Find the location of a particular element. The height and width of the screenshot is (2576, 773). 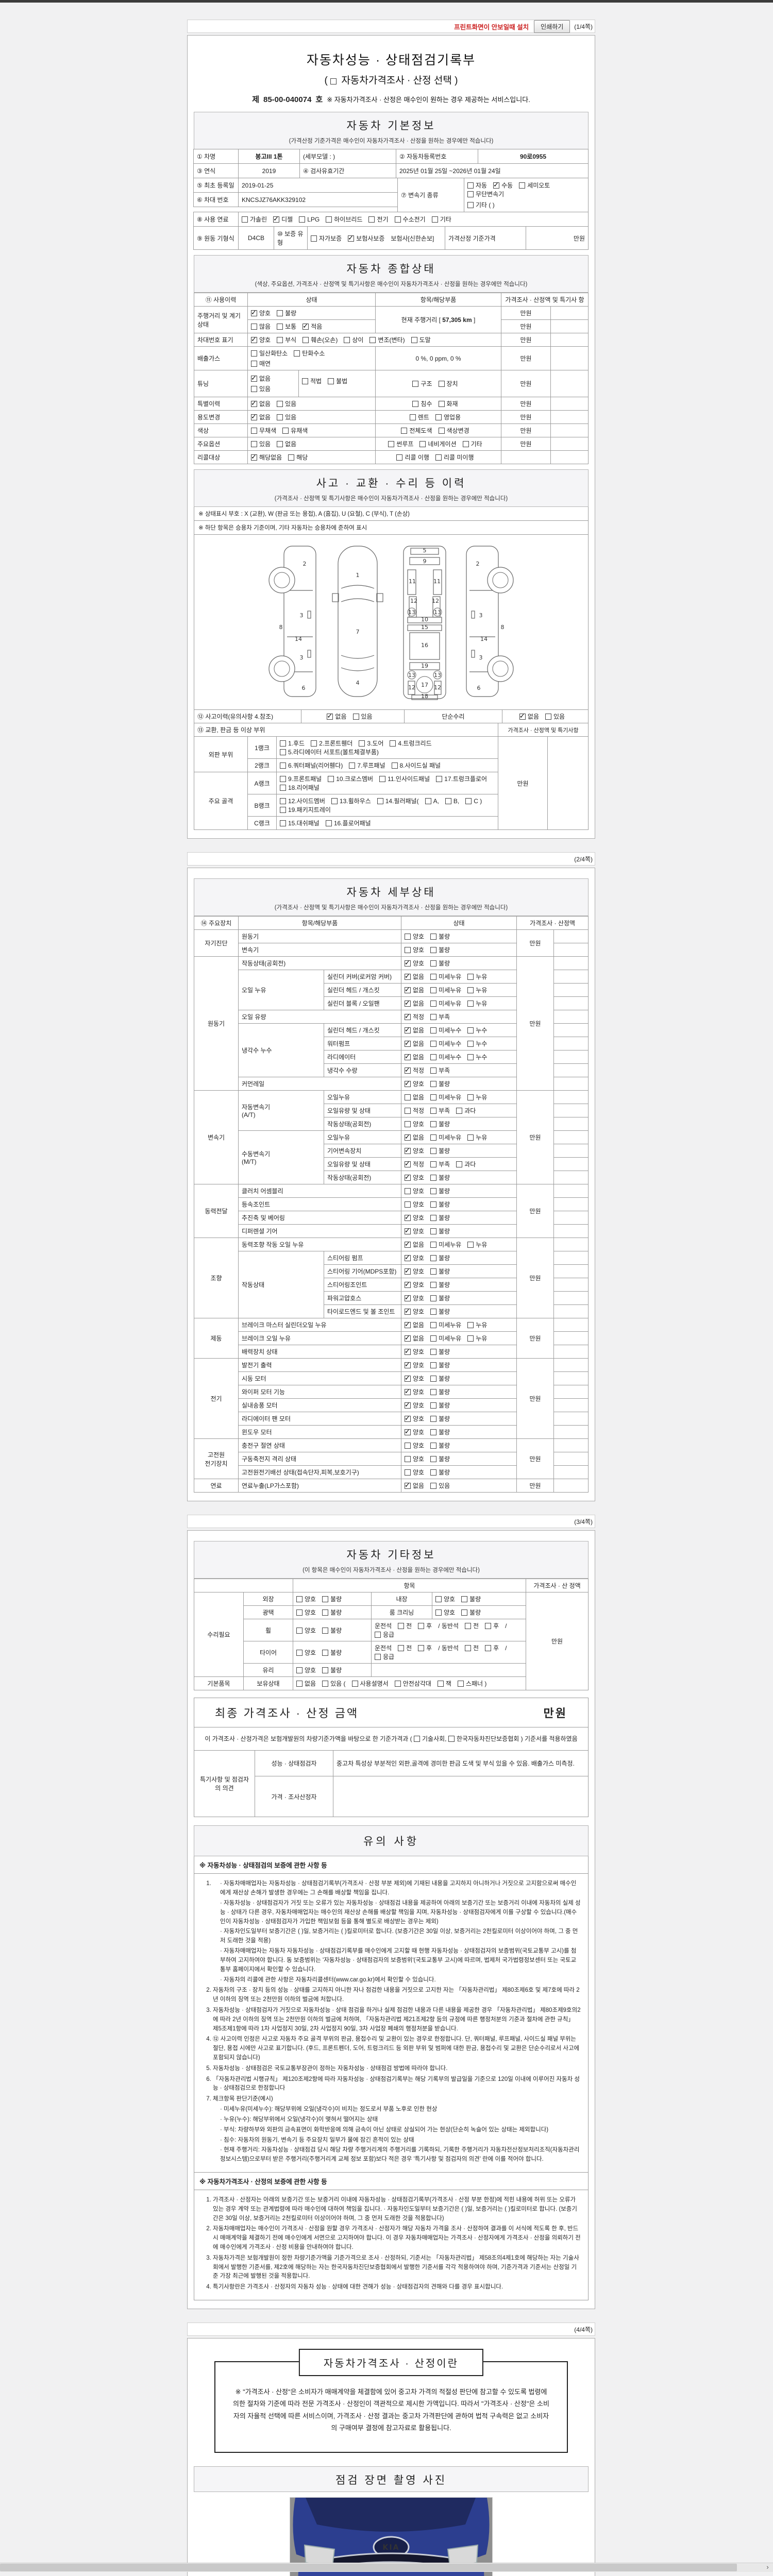

horizontal-scrollbar: › is located at coordinates (386, 2567).